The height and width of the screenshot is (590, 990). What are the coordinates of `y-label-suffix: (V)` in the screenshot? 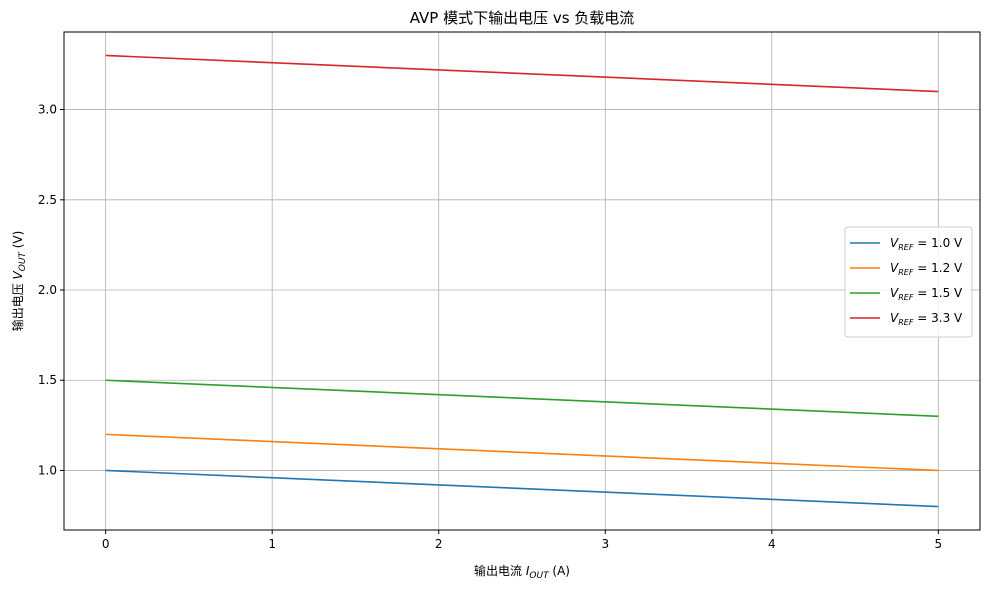 It's located at (18, 241).